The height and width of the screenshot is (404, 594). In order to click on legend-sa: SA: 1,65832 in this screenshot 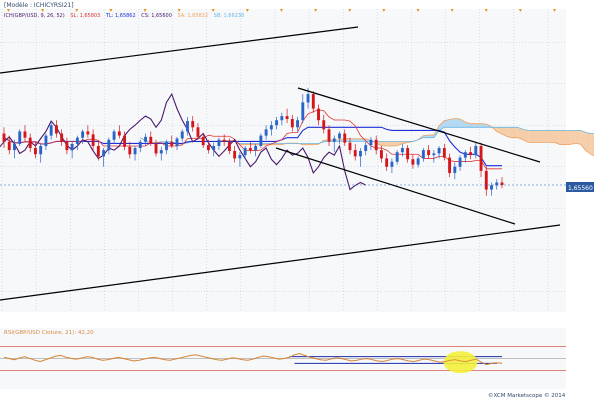, I will do `click(192, 16)`.